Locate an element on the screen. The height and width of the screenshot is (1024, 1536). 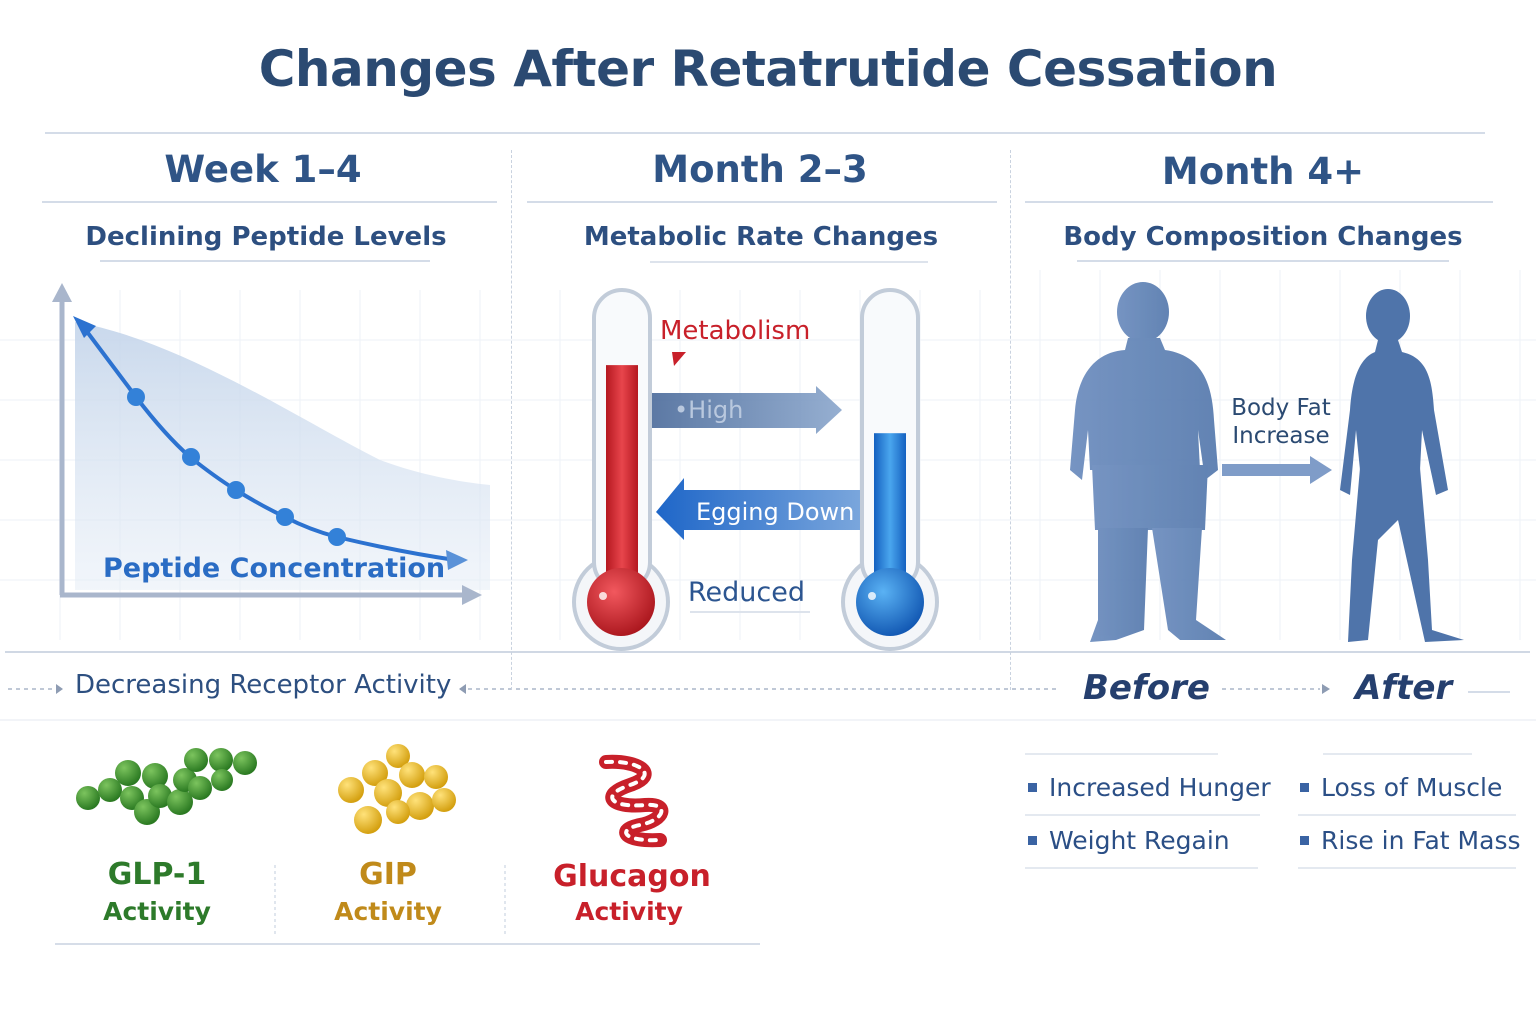
peptide-concentration-chart is located at coordinates (271, 444).